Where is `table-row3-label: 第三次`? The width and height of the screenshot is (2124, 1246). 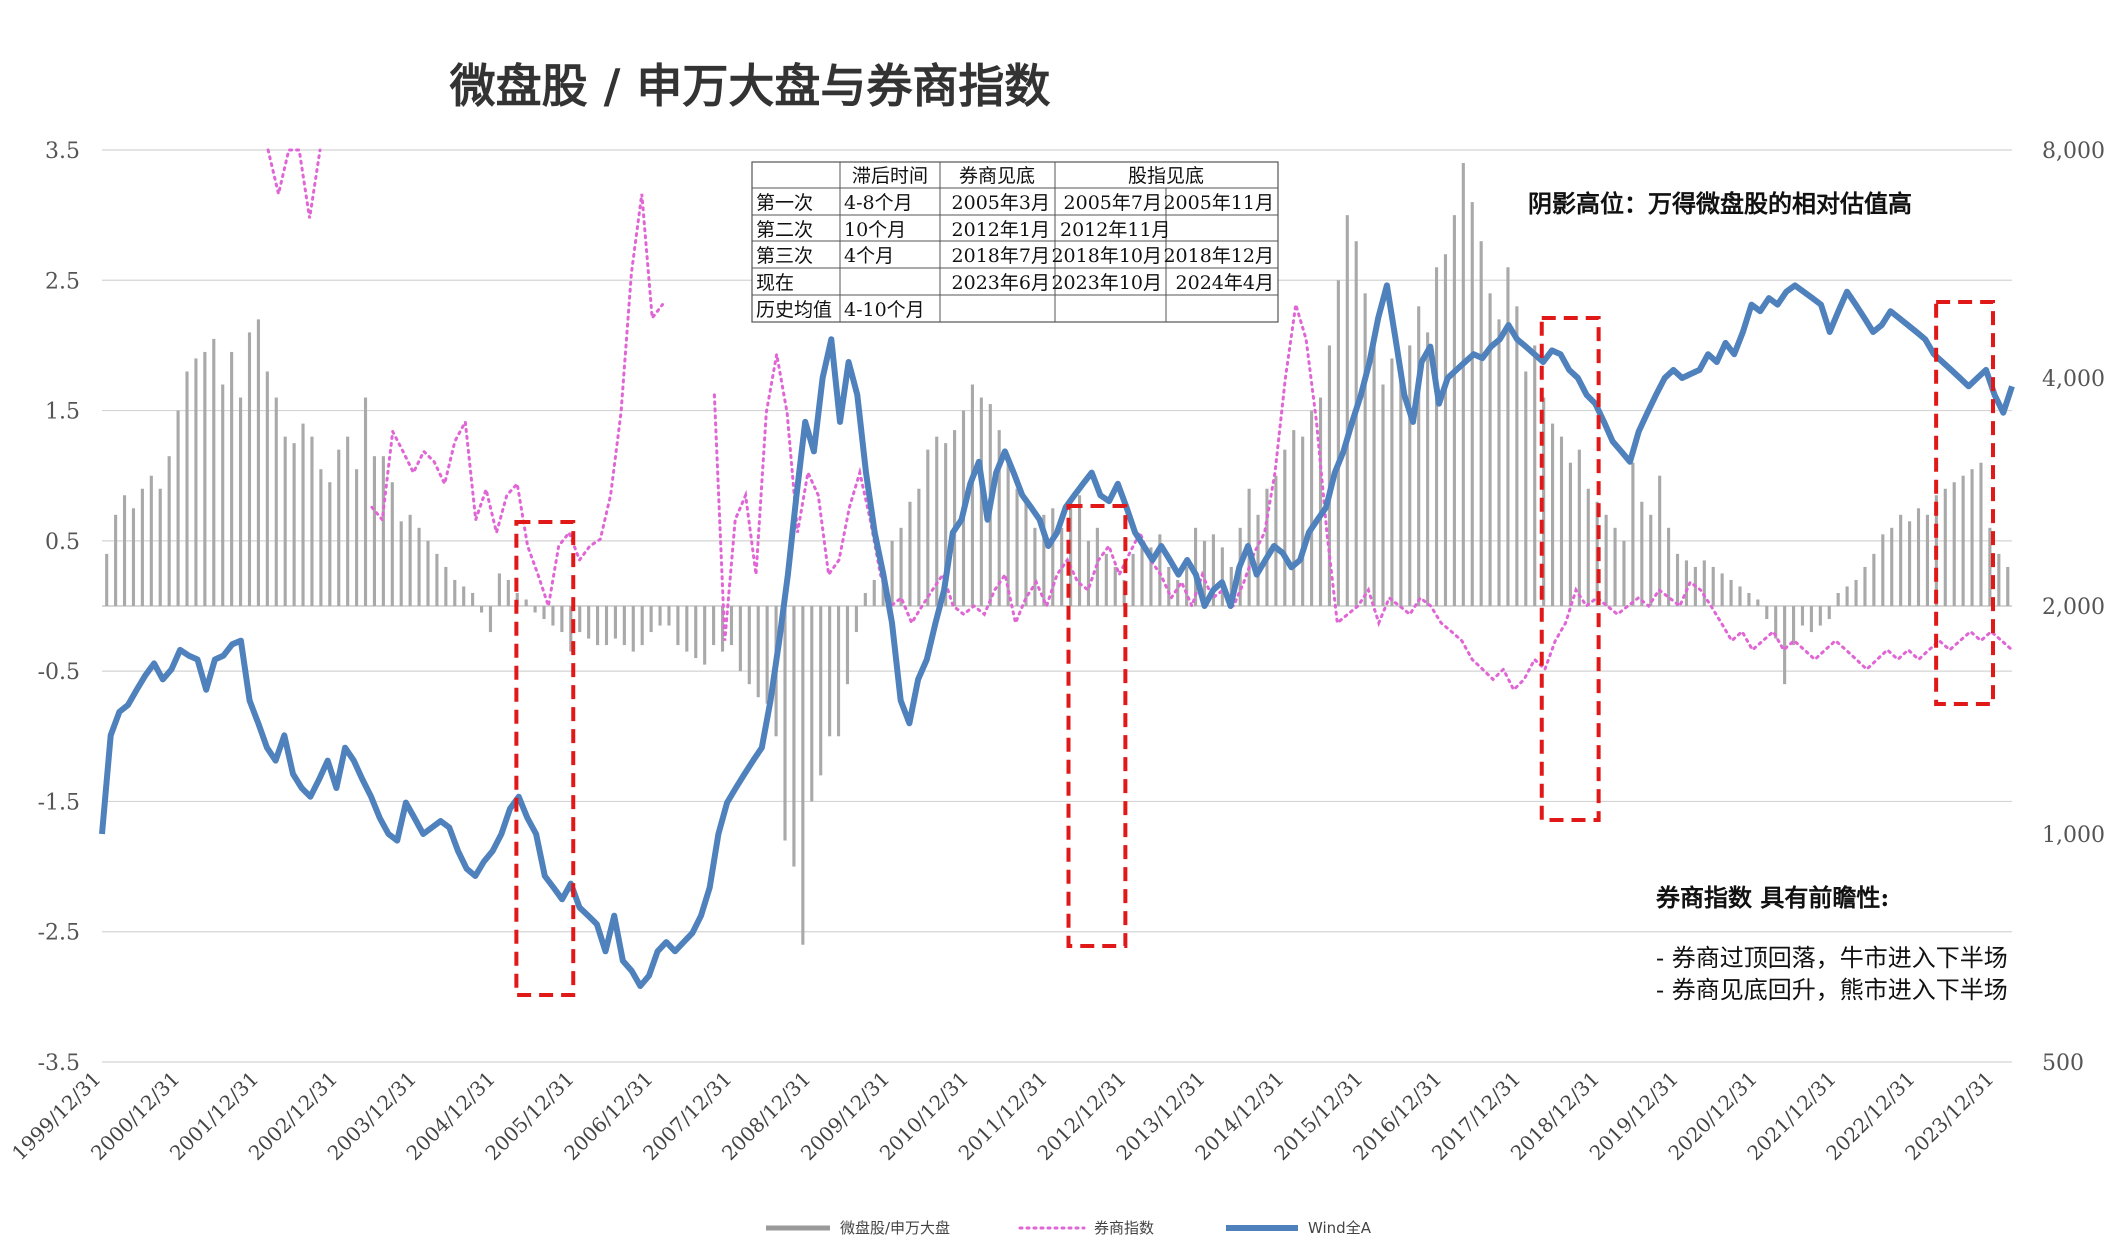
table-row3-label: 第三次 is located at coordinates (784, 256).